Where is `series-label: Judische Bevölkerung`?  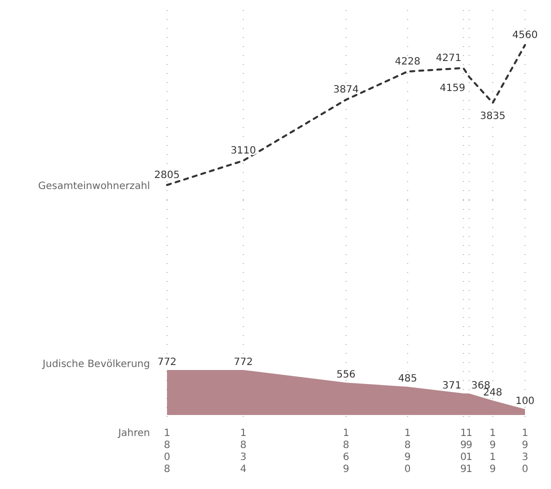 series-label: Judische Bevölkerung is located at coordinates (96, 364).